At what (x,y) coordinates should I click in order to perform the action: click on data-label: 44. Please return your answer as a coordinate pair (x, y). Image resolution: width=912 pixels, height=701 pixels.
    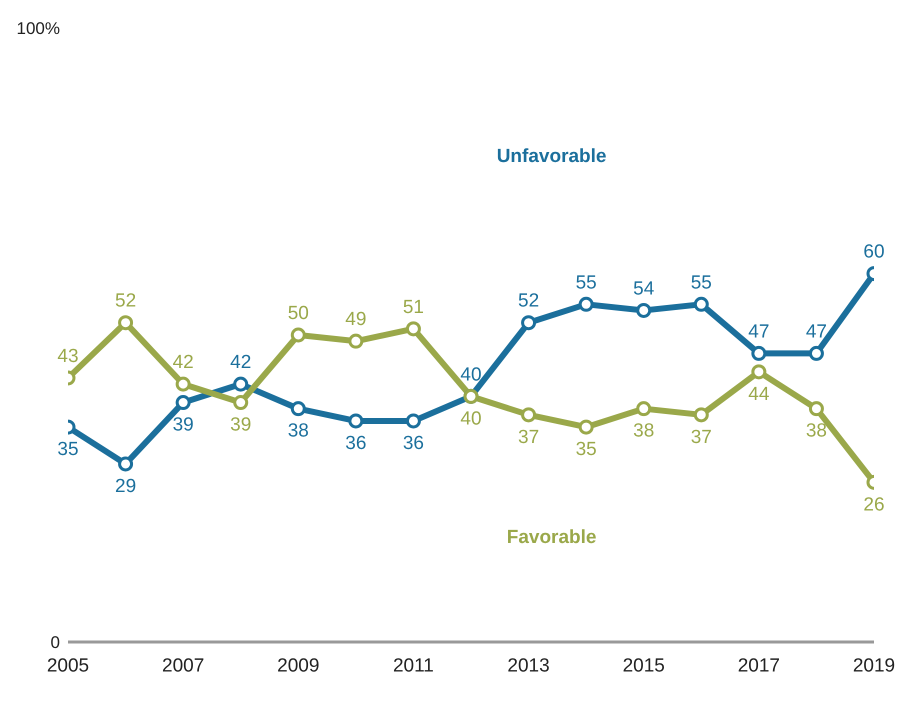
    Looking at the image, I should click on (759, 394).